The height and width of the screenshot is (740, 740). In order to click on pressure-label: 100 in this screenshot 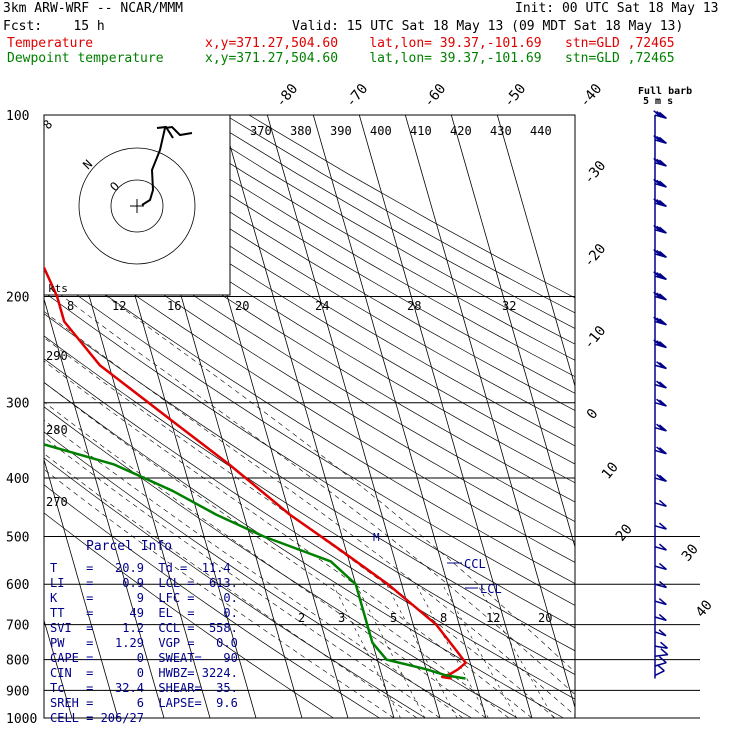, I will do `click(17, 116)`.